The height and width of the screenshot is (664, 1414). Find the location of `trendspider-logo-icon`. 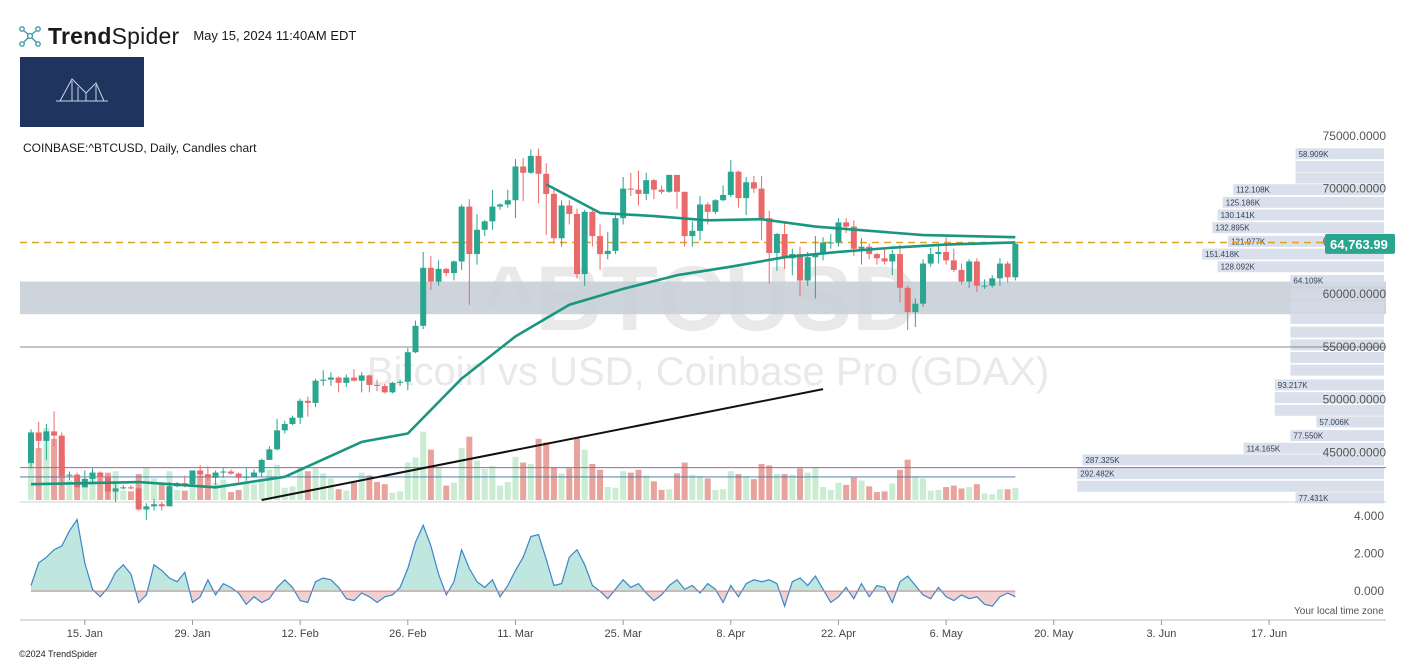

trendspider-logo-icon is located at coordinates (30, 36).